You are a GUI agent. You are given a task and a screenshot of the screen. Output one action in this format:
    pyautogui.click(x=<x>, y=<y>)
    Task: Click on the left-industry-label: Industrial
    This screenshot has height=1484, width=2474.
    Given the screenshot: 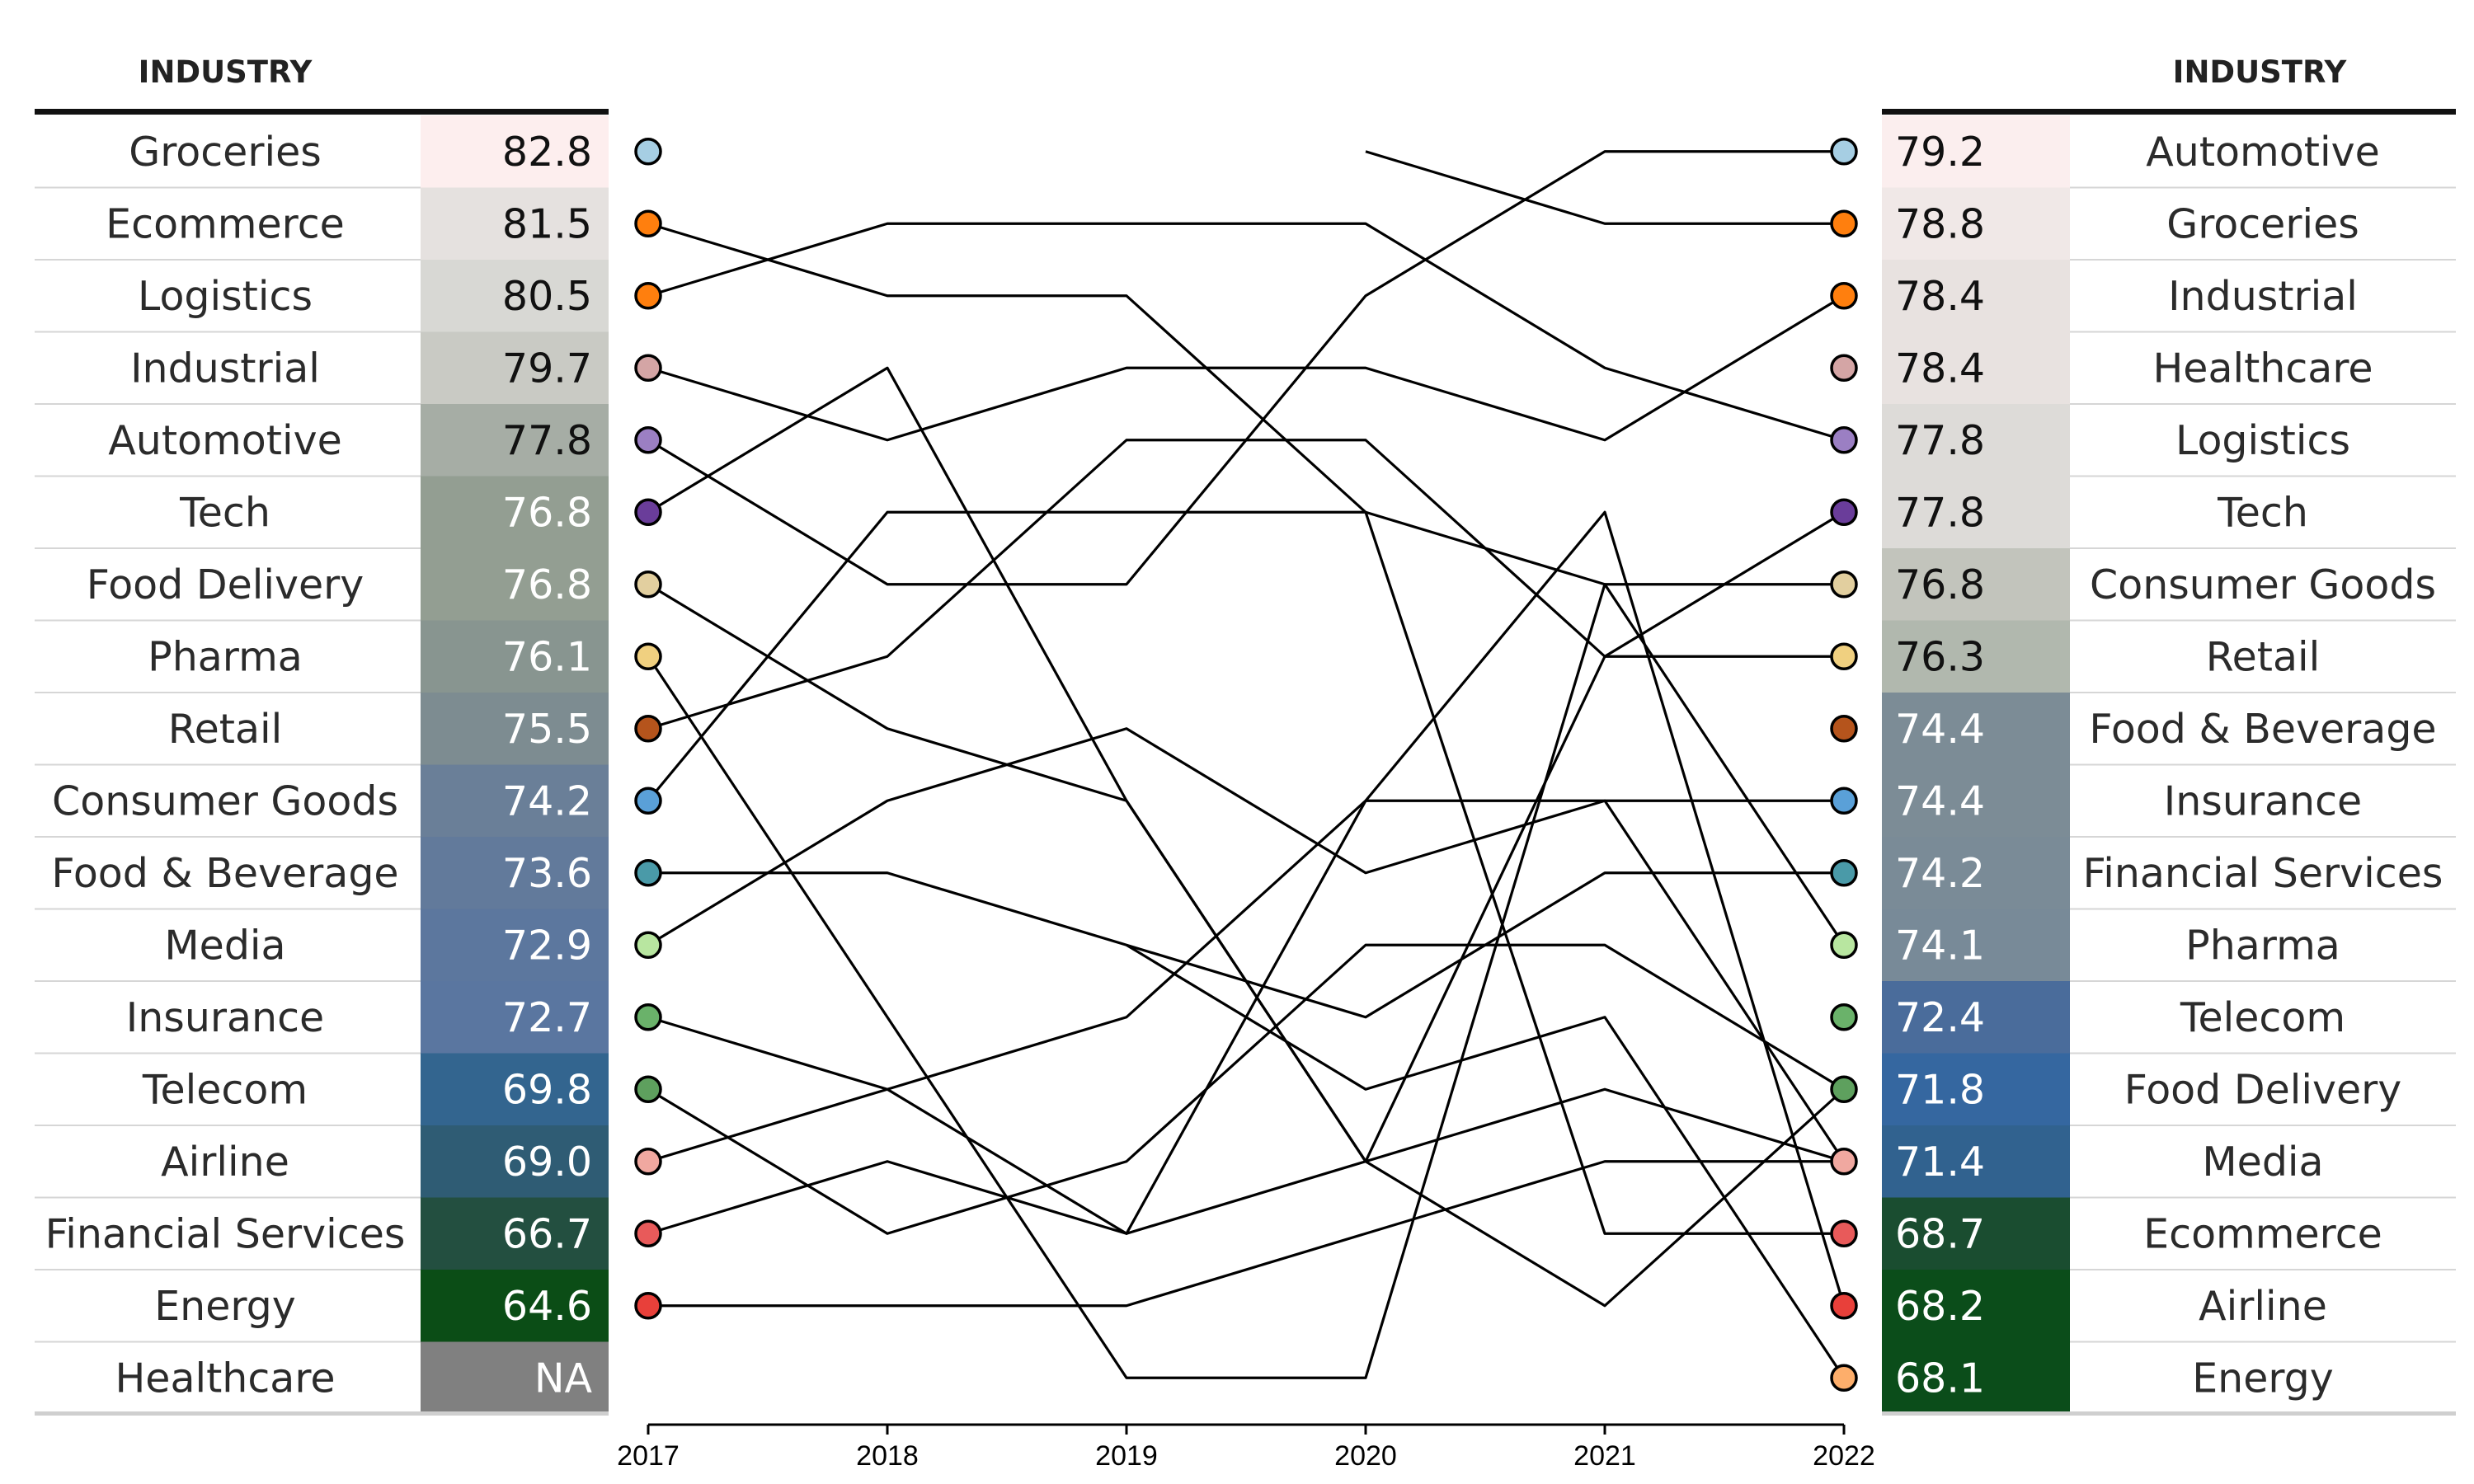 What is the action you would take?
    pyautogui.click(x=225, y=368)
    